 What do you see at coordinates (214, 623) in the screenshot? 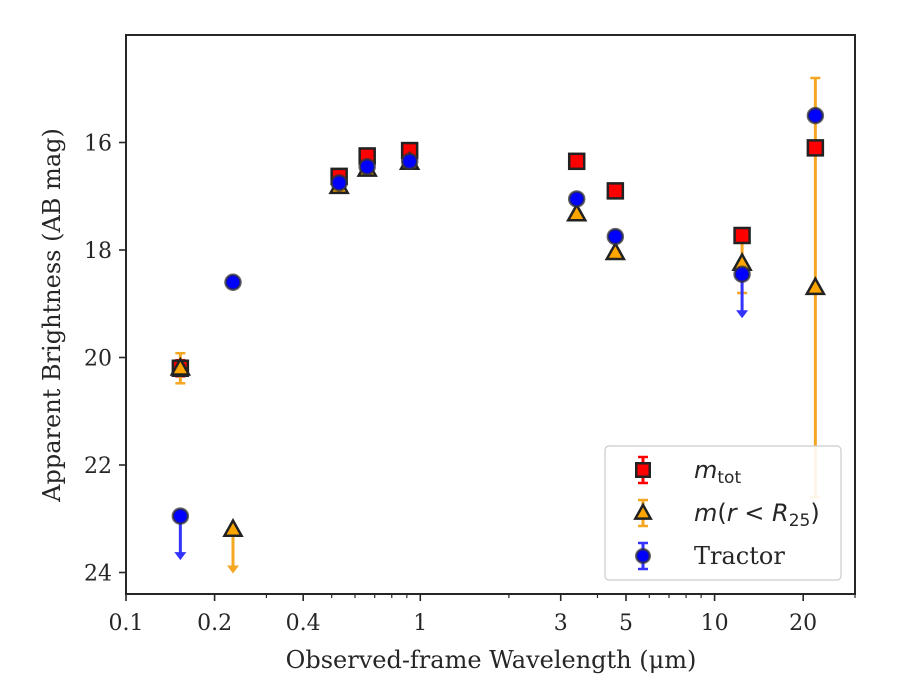
I see `x-tick-label-1: 0.2` at bounding box center [214, 623].